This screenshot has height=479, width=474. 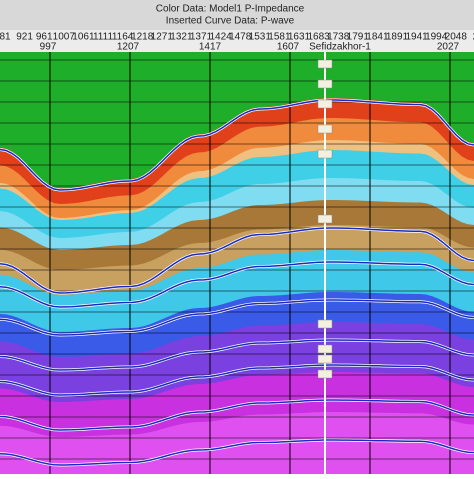 What do you see at coordinates (340, 47) in the screenshot?
I see `well-name: Sefidzakhor-1` at bounding box center [340, 47].